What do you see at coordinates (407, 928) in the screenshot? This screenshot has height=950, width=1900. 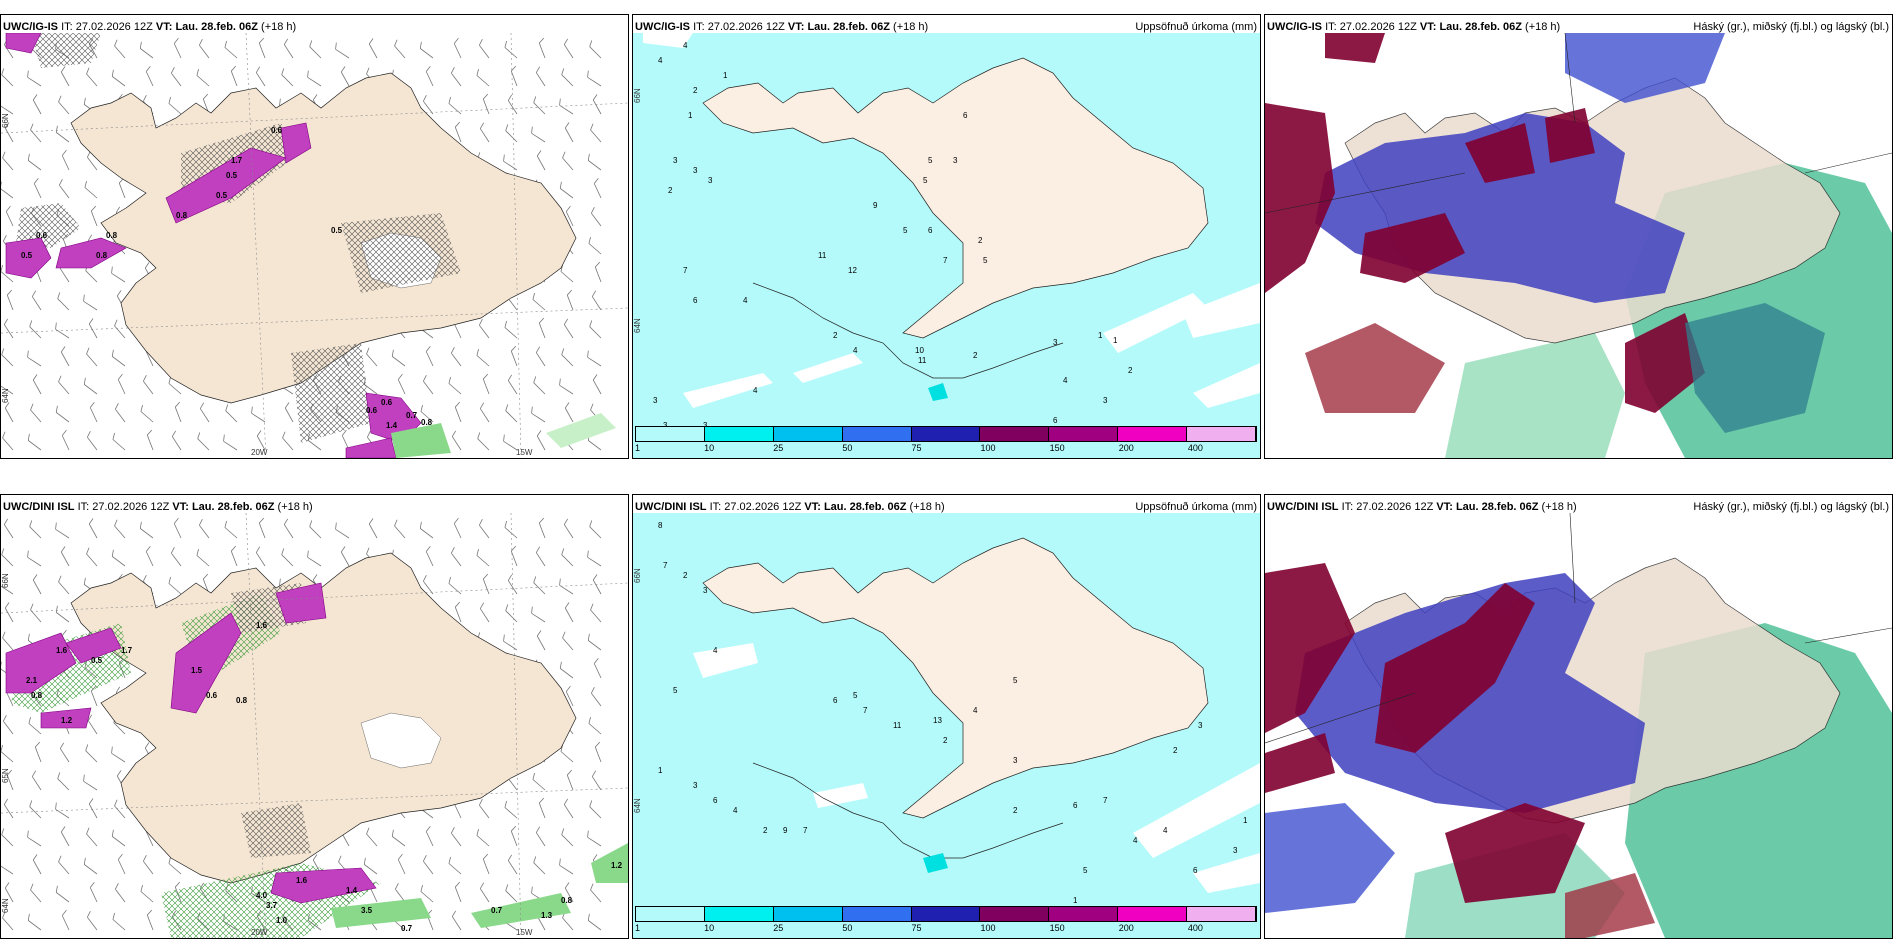 I see `precip-value-label: 0.7` at bounding box center [407, 928].